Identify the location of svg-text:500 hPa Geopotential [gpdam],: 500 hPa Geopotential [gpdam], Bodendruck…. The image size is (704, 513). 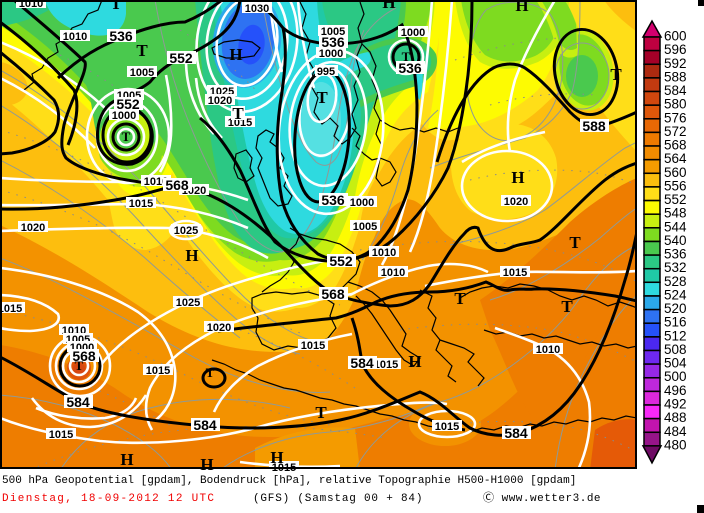
(289, 481).